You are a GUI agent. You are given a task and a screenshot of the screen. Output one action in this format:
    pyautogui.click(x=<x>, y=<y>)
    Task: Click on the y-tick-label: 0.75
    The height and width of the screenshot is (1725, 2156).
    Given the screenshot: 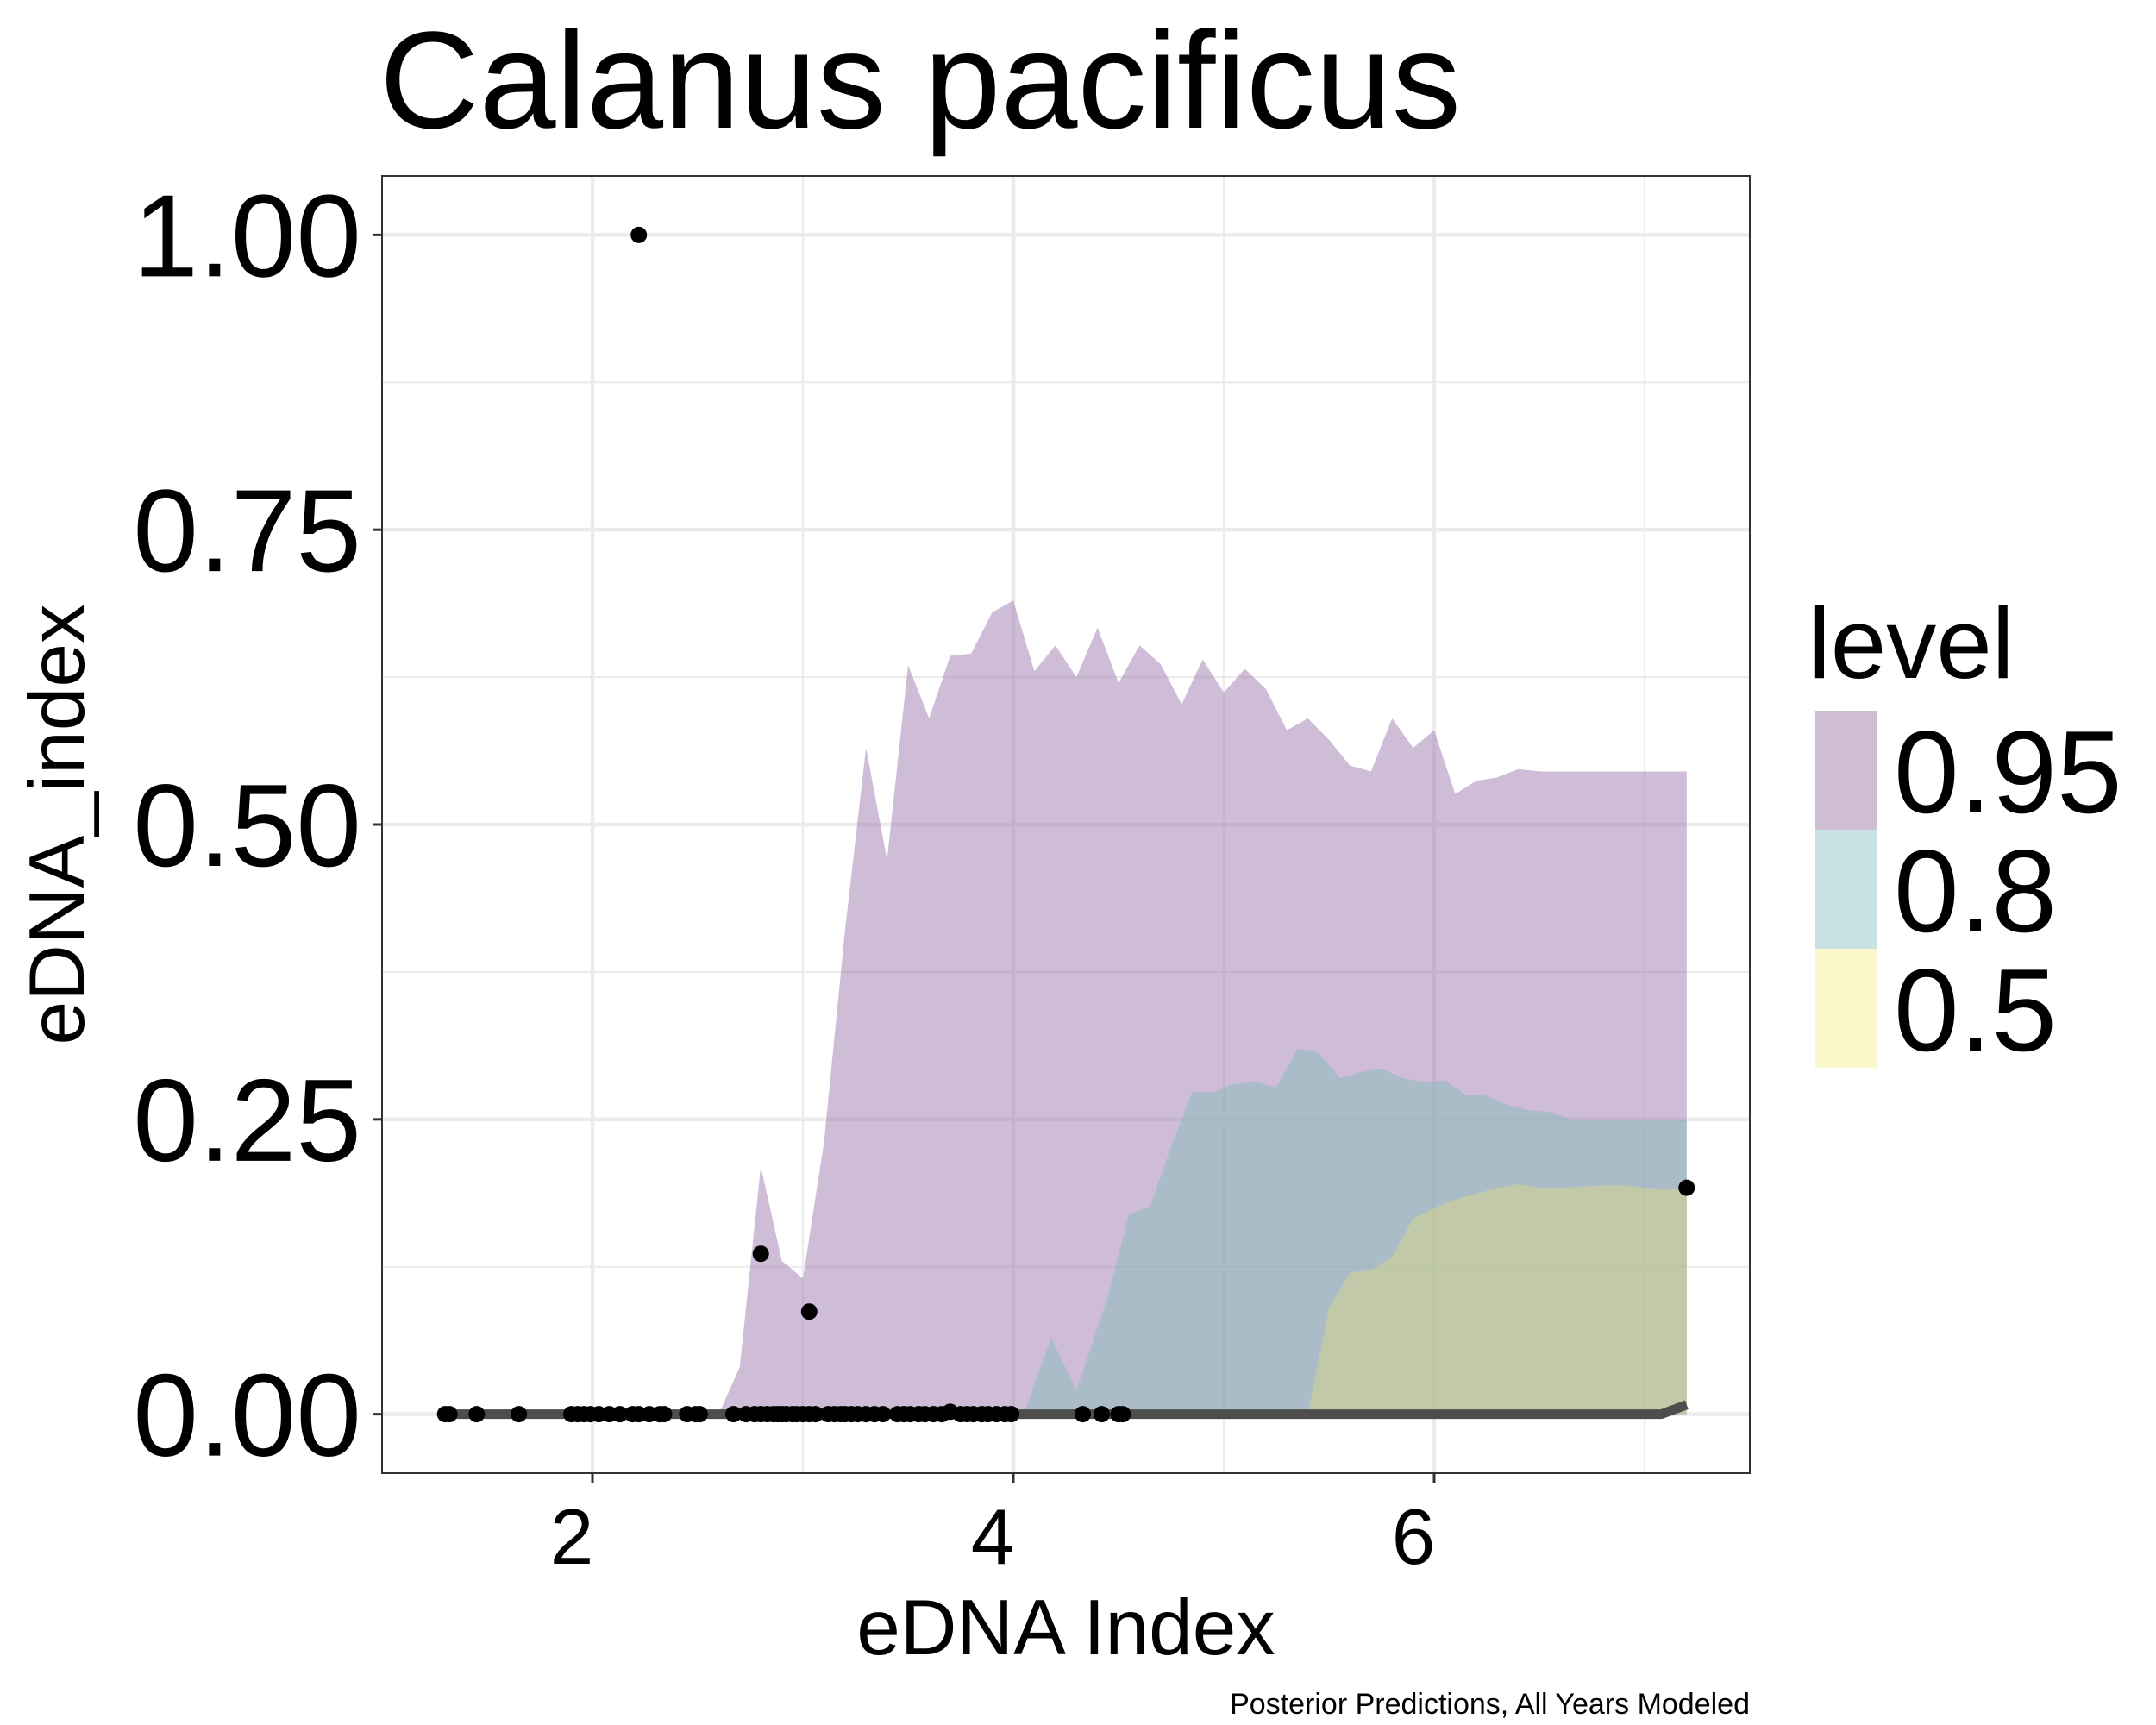 What is the action you would take?
    pyautogui.click(x=247, y=531)
    